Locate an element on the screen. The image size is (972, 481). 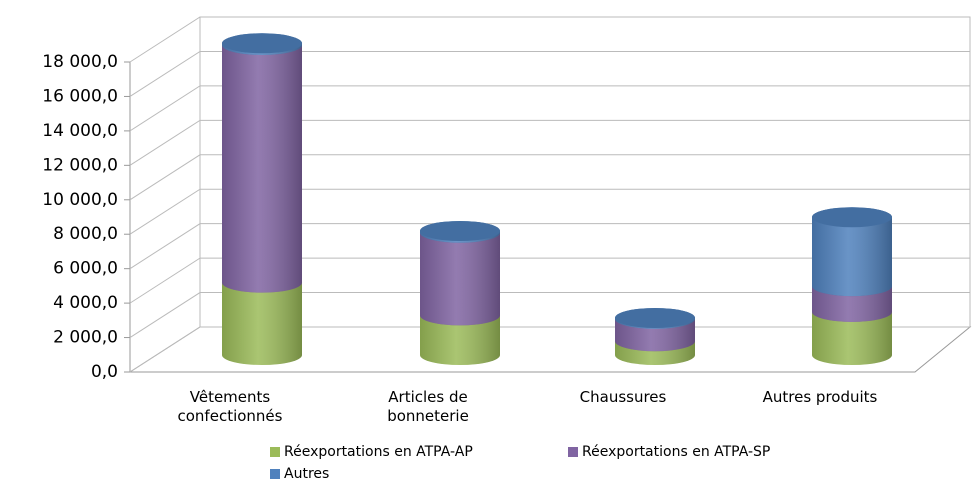
legend-label: Réexportations en ATPA-AP is located at coordinates (378, 452).